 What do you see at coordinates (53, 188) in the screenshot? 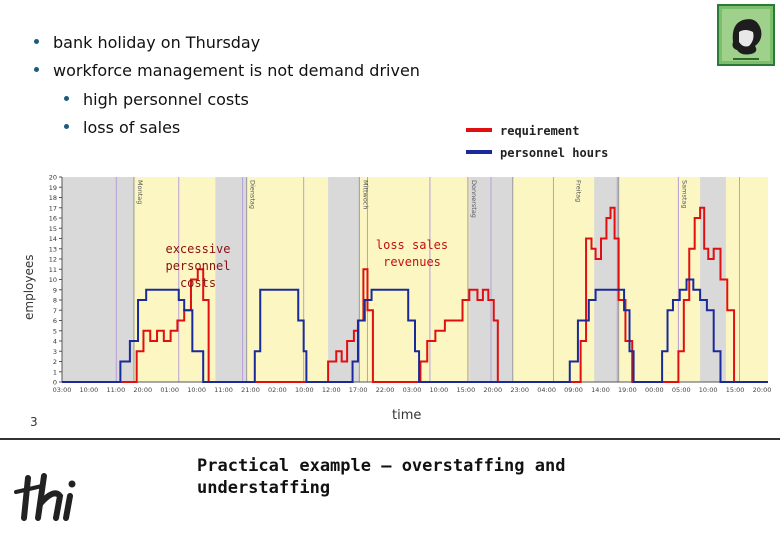
I see `y-tick-label: 19` at bounding box center [53, 188].